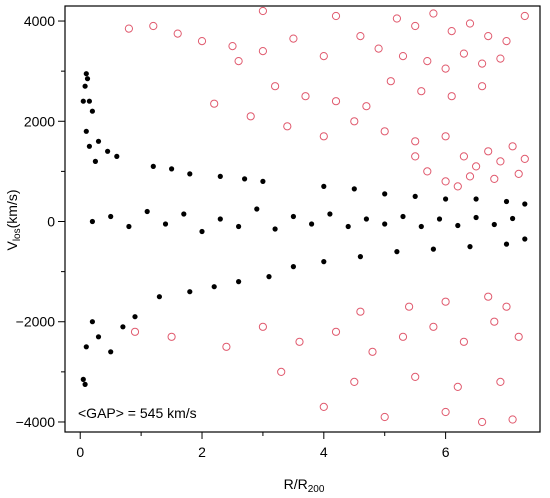  Describe the element at coordinates (202, 452) in the screenshot. I see `x-tick-label: 2` at that location.